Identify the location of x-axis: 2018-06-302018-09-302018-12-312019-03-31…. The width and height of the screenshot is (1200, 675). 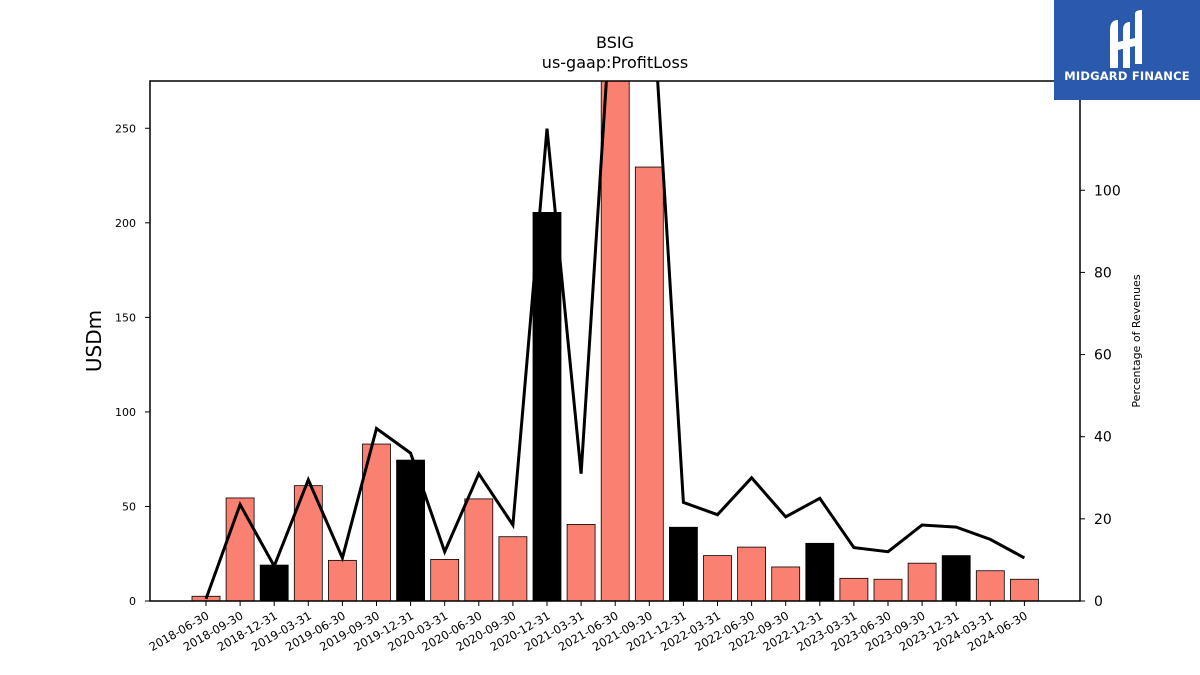
(588, 627).